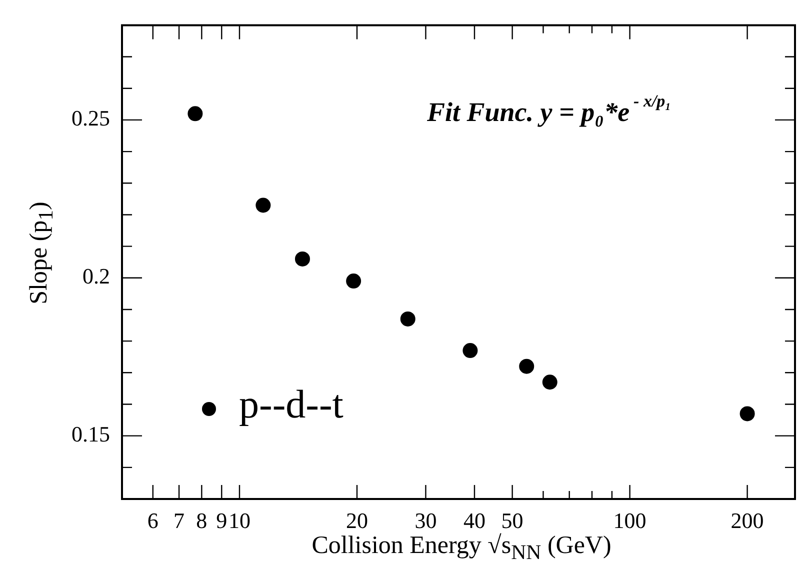 The height and width of the screenshot is (584, 803). What do you see at coordinates (474, 520) in the screenshot?
I see `x-tick-label: 40` at bounding box center [474, 520].